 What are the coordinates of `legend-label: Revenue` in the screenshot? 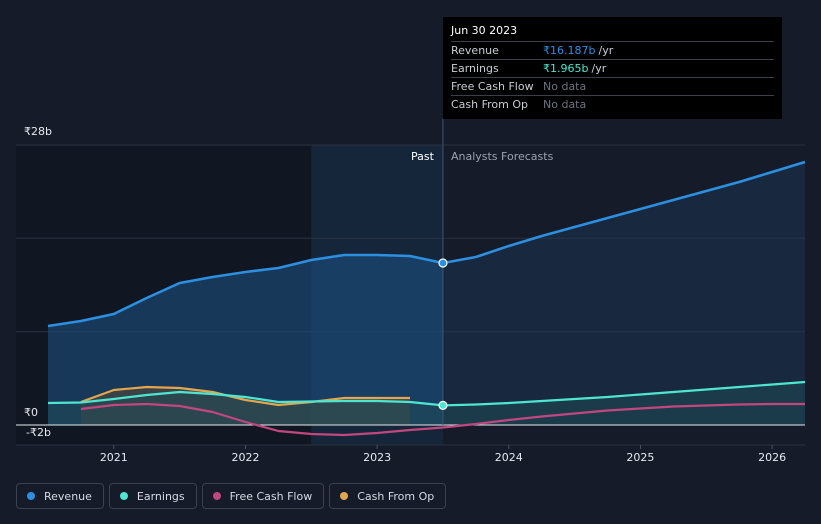 It's located at (68, 496).